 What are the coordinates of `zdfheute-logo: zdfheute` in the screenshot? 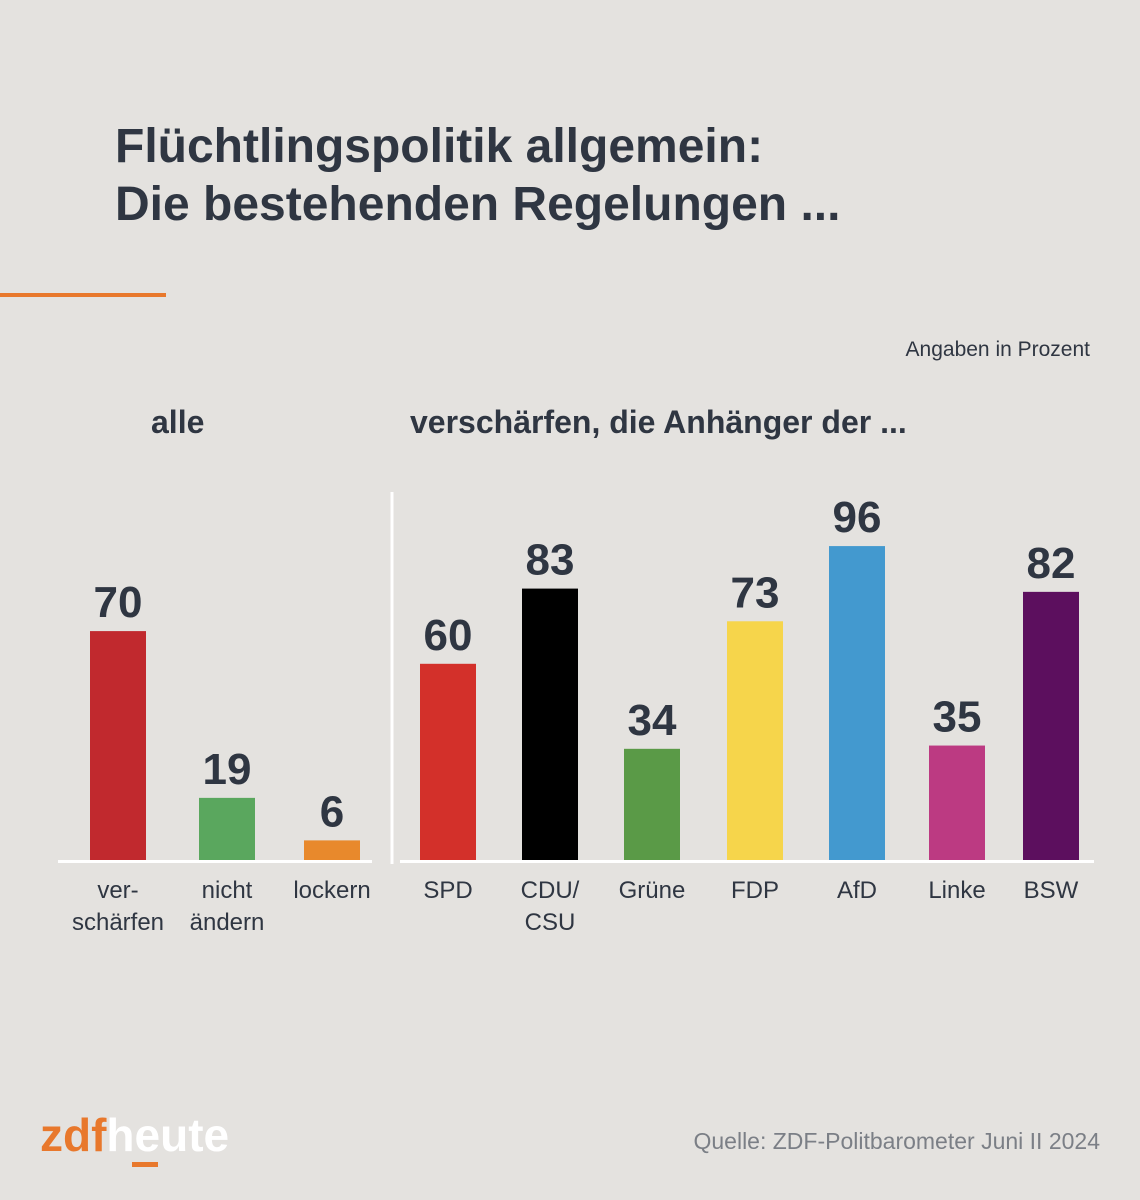 It's located at (134, 1138).